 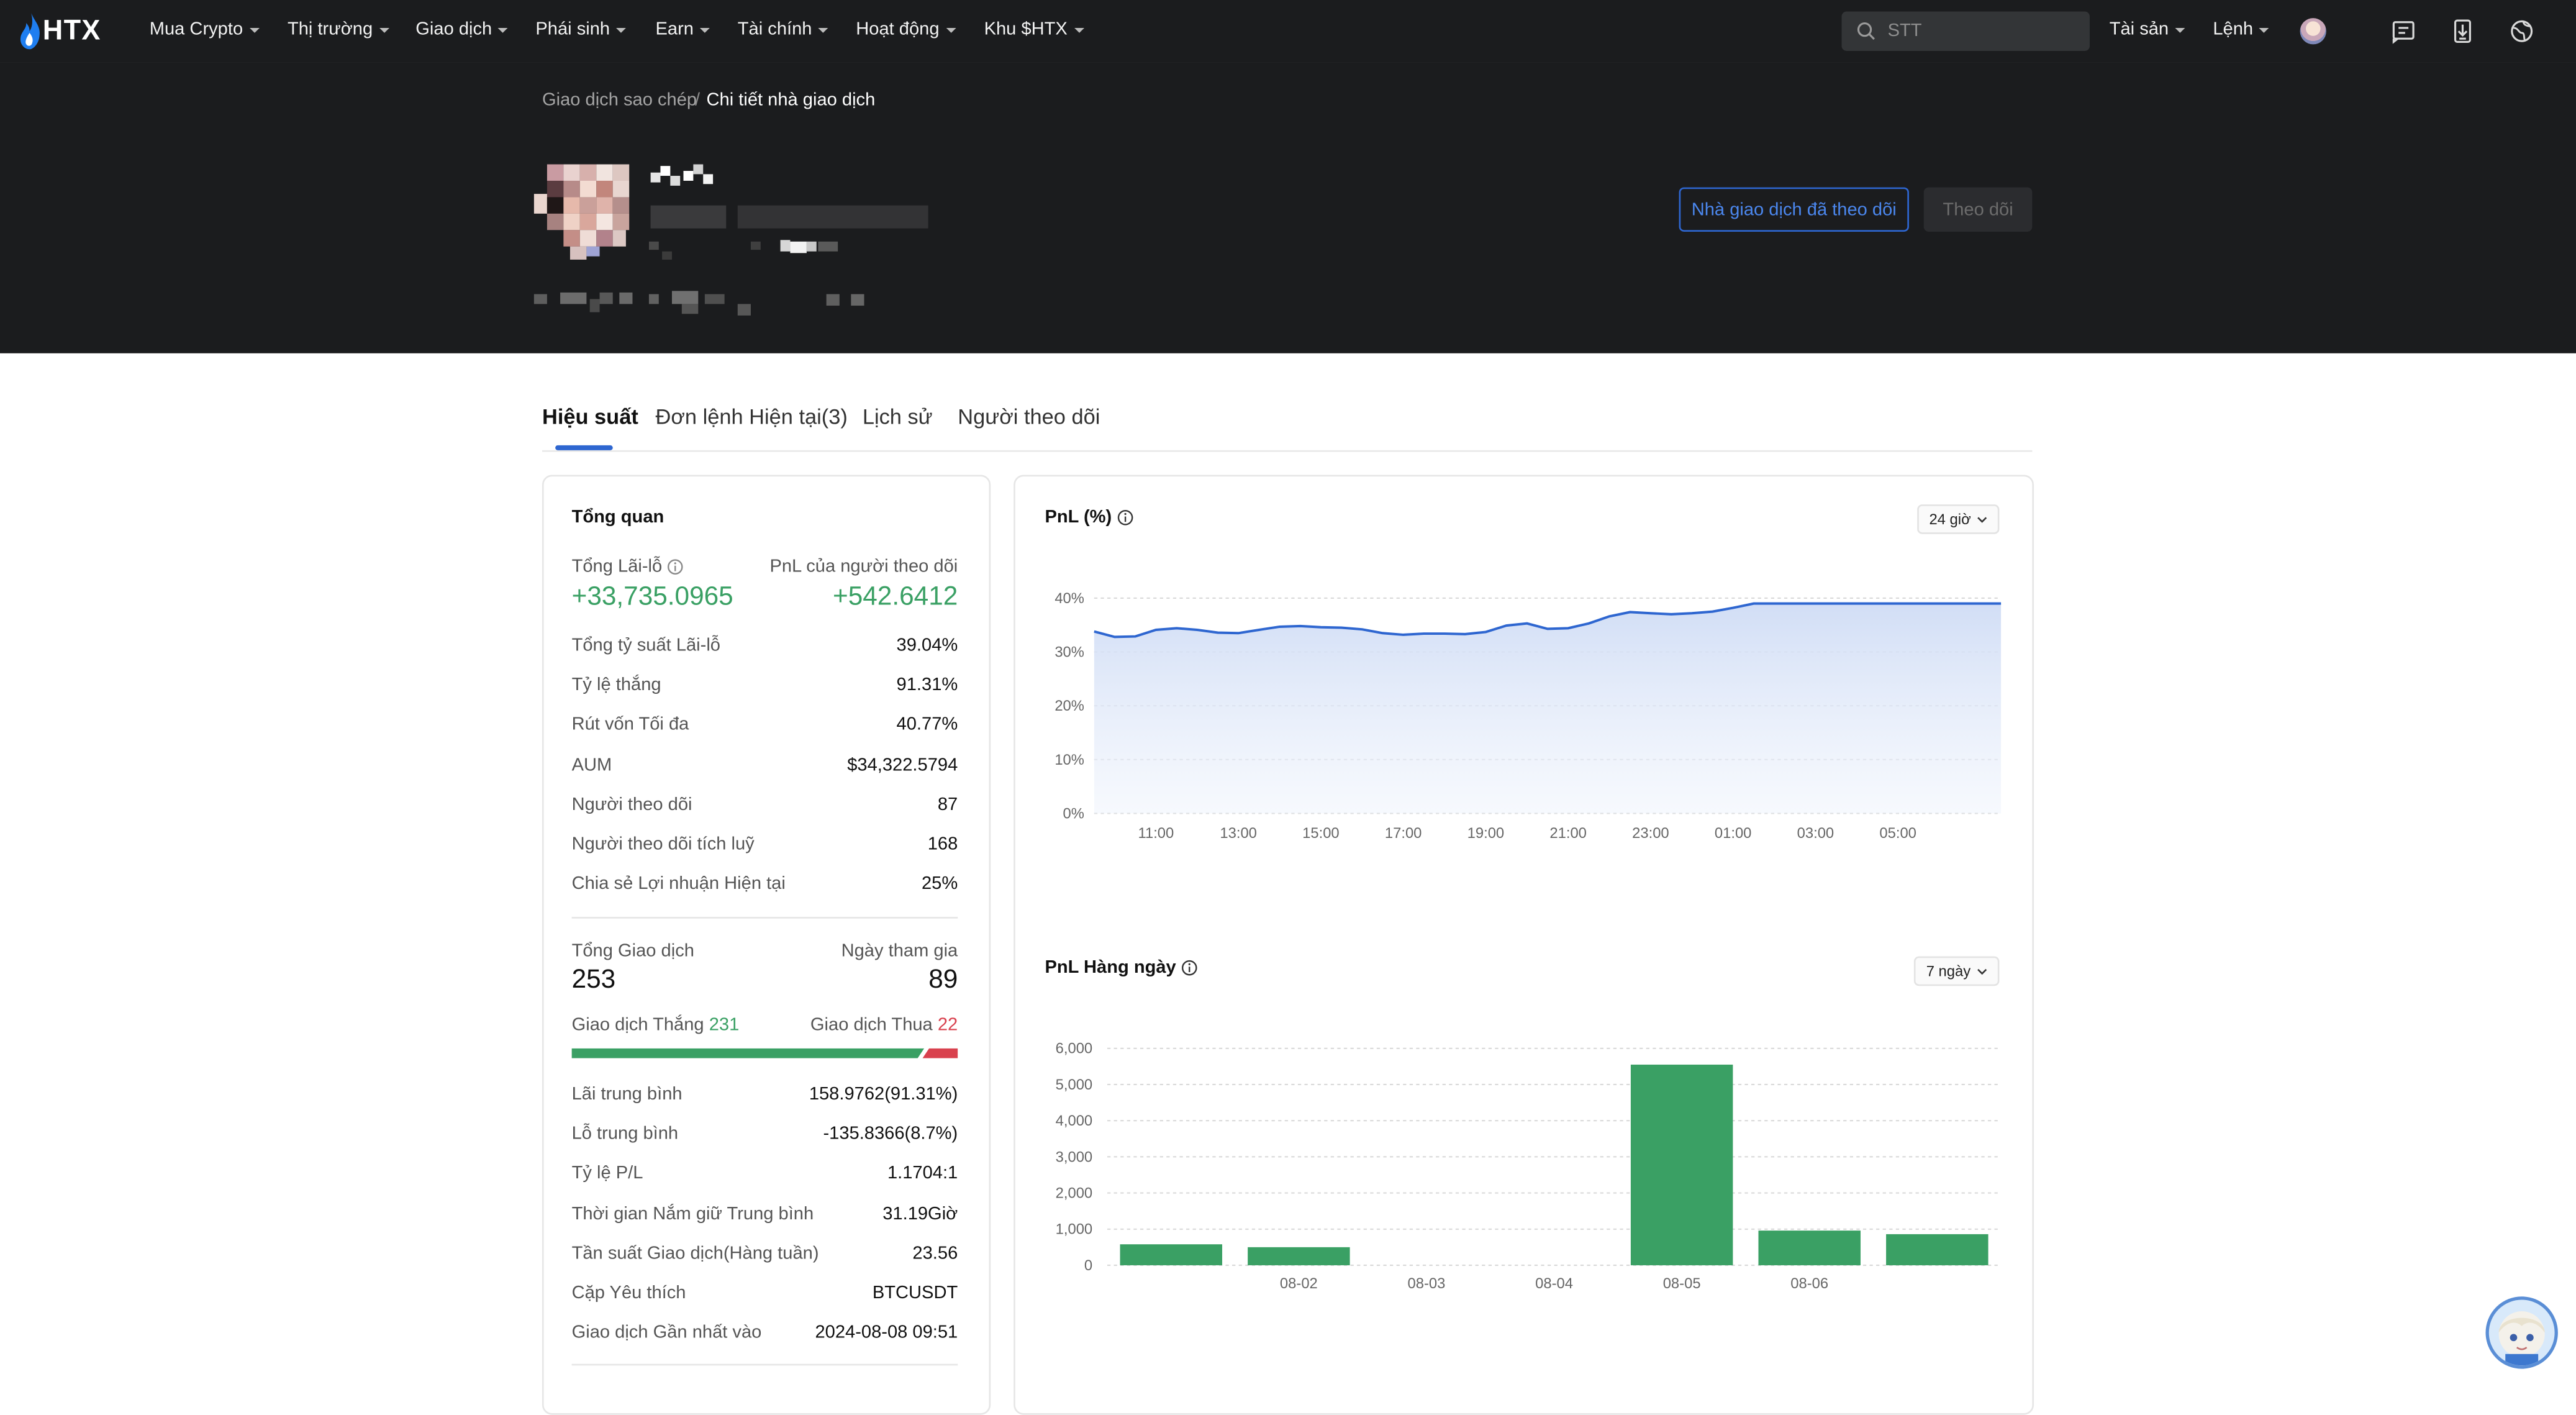 I want to click on stat-label: Người theo dõi tích luỹ, so click(x=663, y=844).